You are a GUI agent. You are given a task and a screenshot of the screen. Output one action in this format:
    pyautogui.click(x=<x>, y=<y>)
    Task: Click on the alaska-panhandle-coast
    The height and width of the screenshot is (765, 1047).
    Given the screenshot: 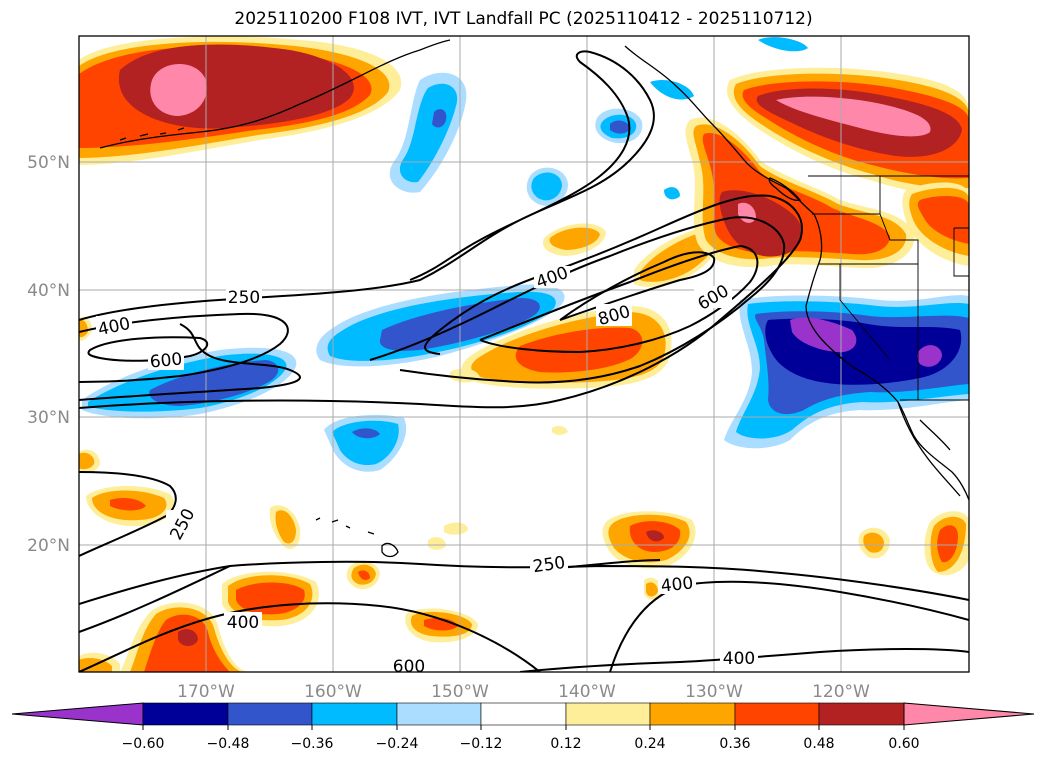 What is the action you would take?
    pyautogui.click(x=719, y=130)
    